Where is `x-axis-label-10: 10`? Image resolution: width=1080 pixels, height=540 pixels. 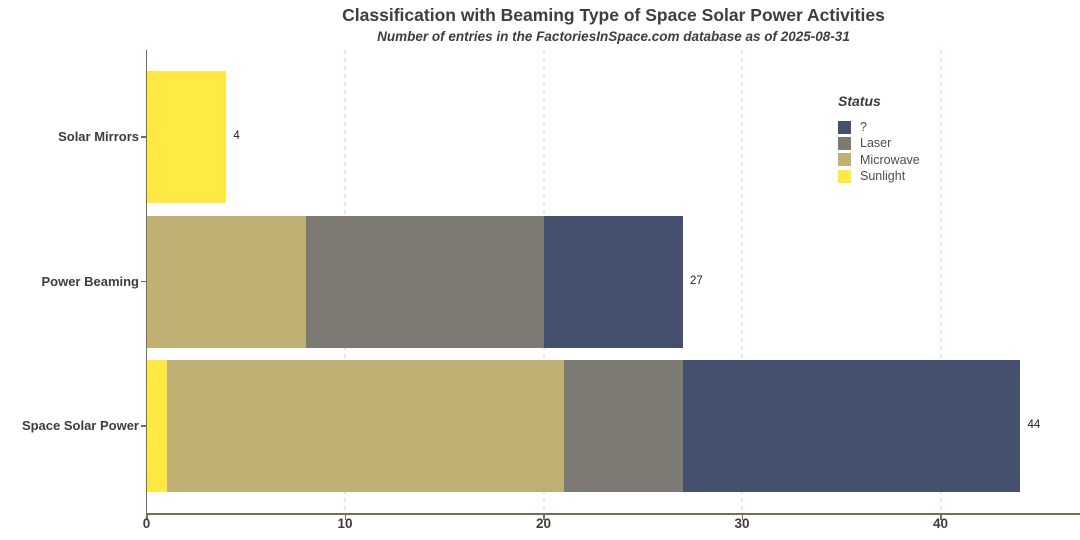 x-axis-label-10: 10 is located at coordinates (345, 523).